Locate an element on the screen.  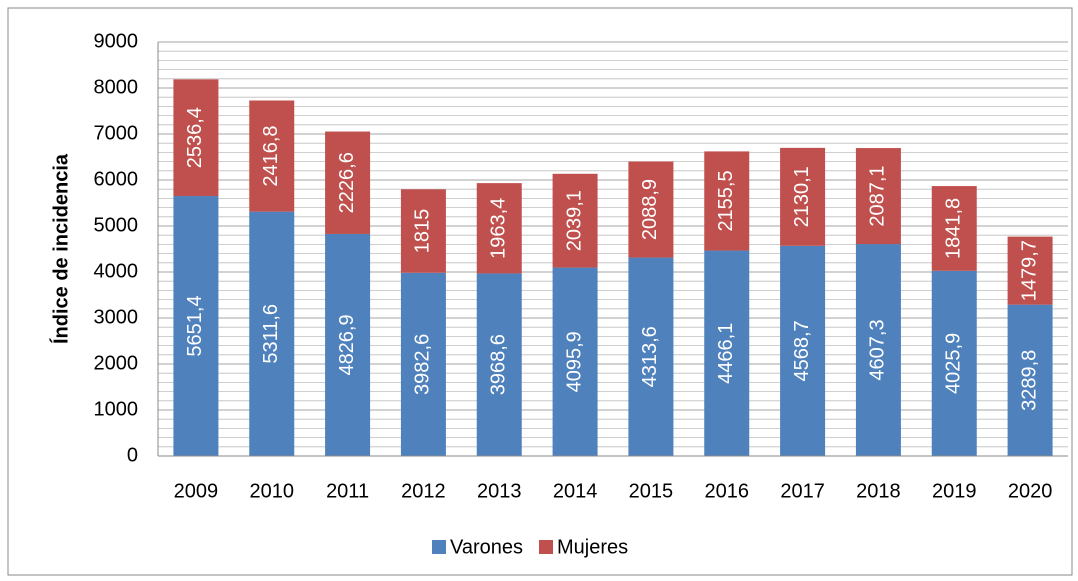
data-label: 4568,7 is located at coordinates (802, 350).